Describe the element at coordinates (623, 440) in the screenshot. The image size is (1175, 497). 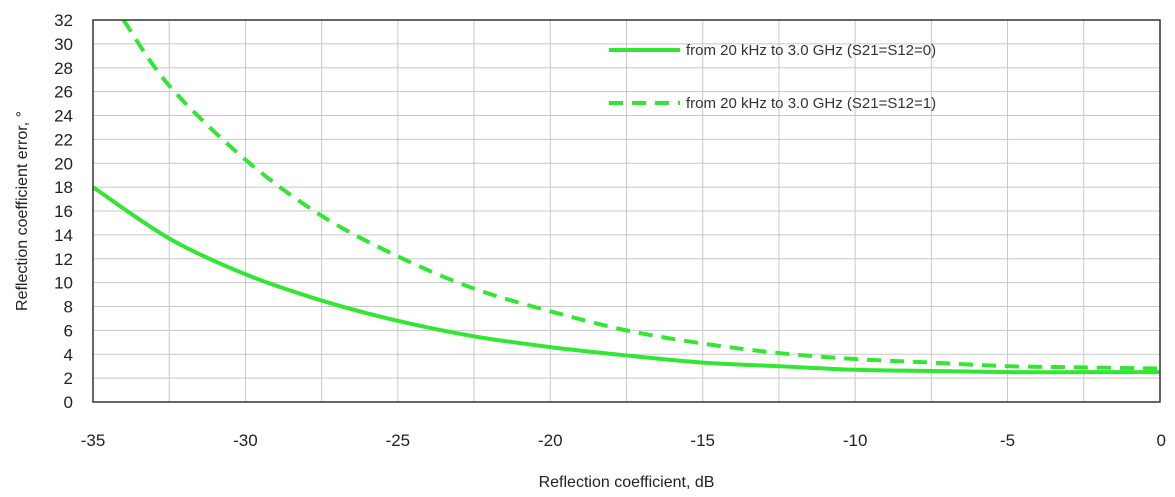
I see `x-tick-labels: -35 -30 -25 -20 -15 -10 -5 0` at that location.